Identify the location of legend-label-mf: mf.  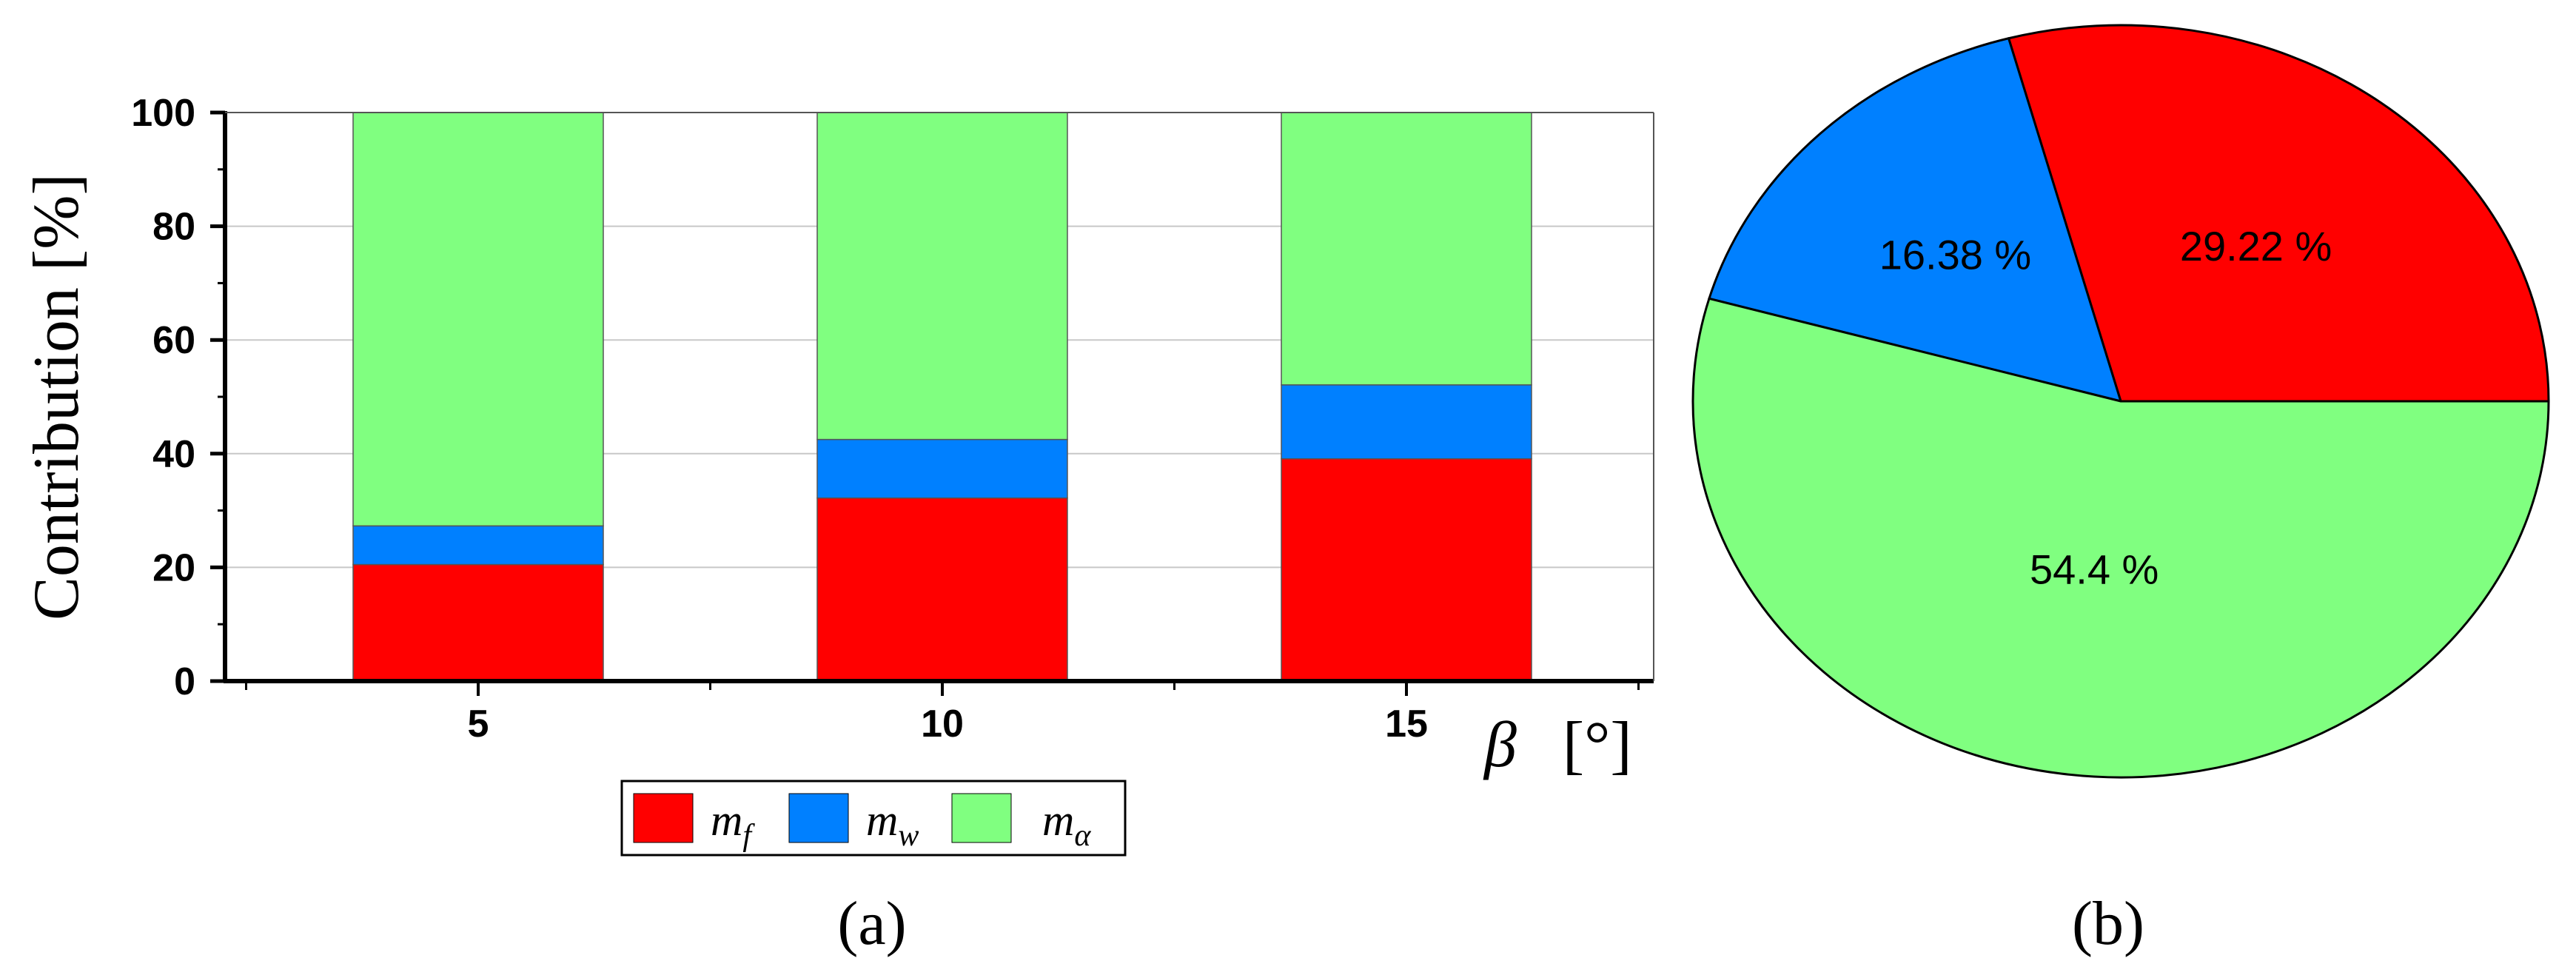
(733, 824).